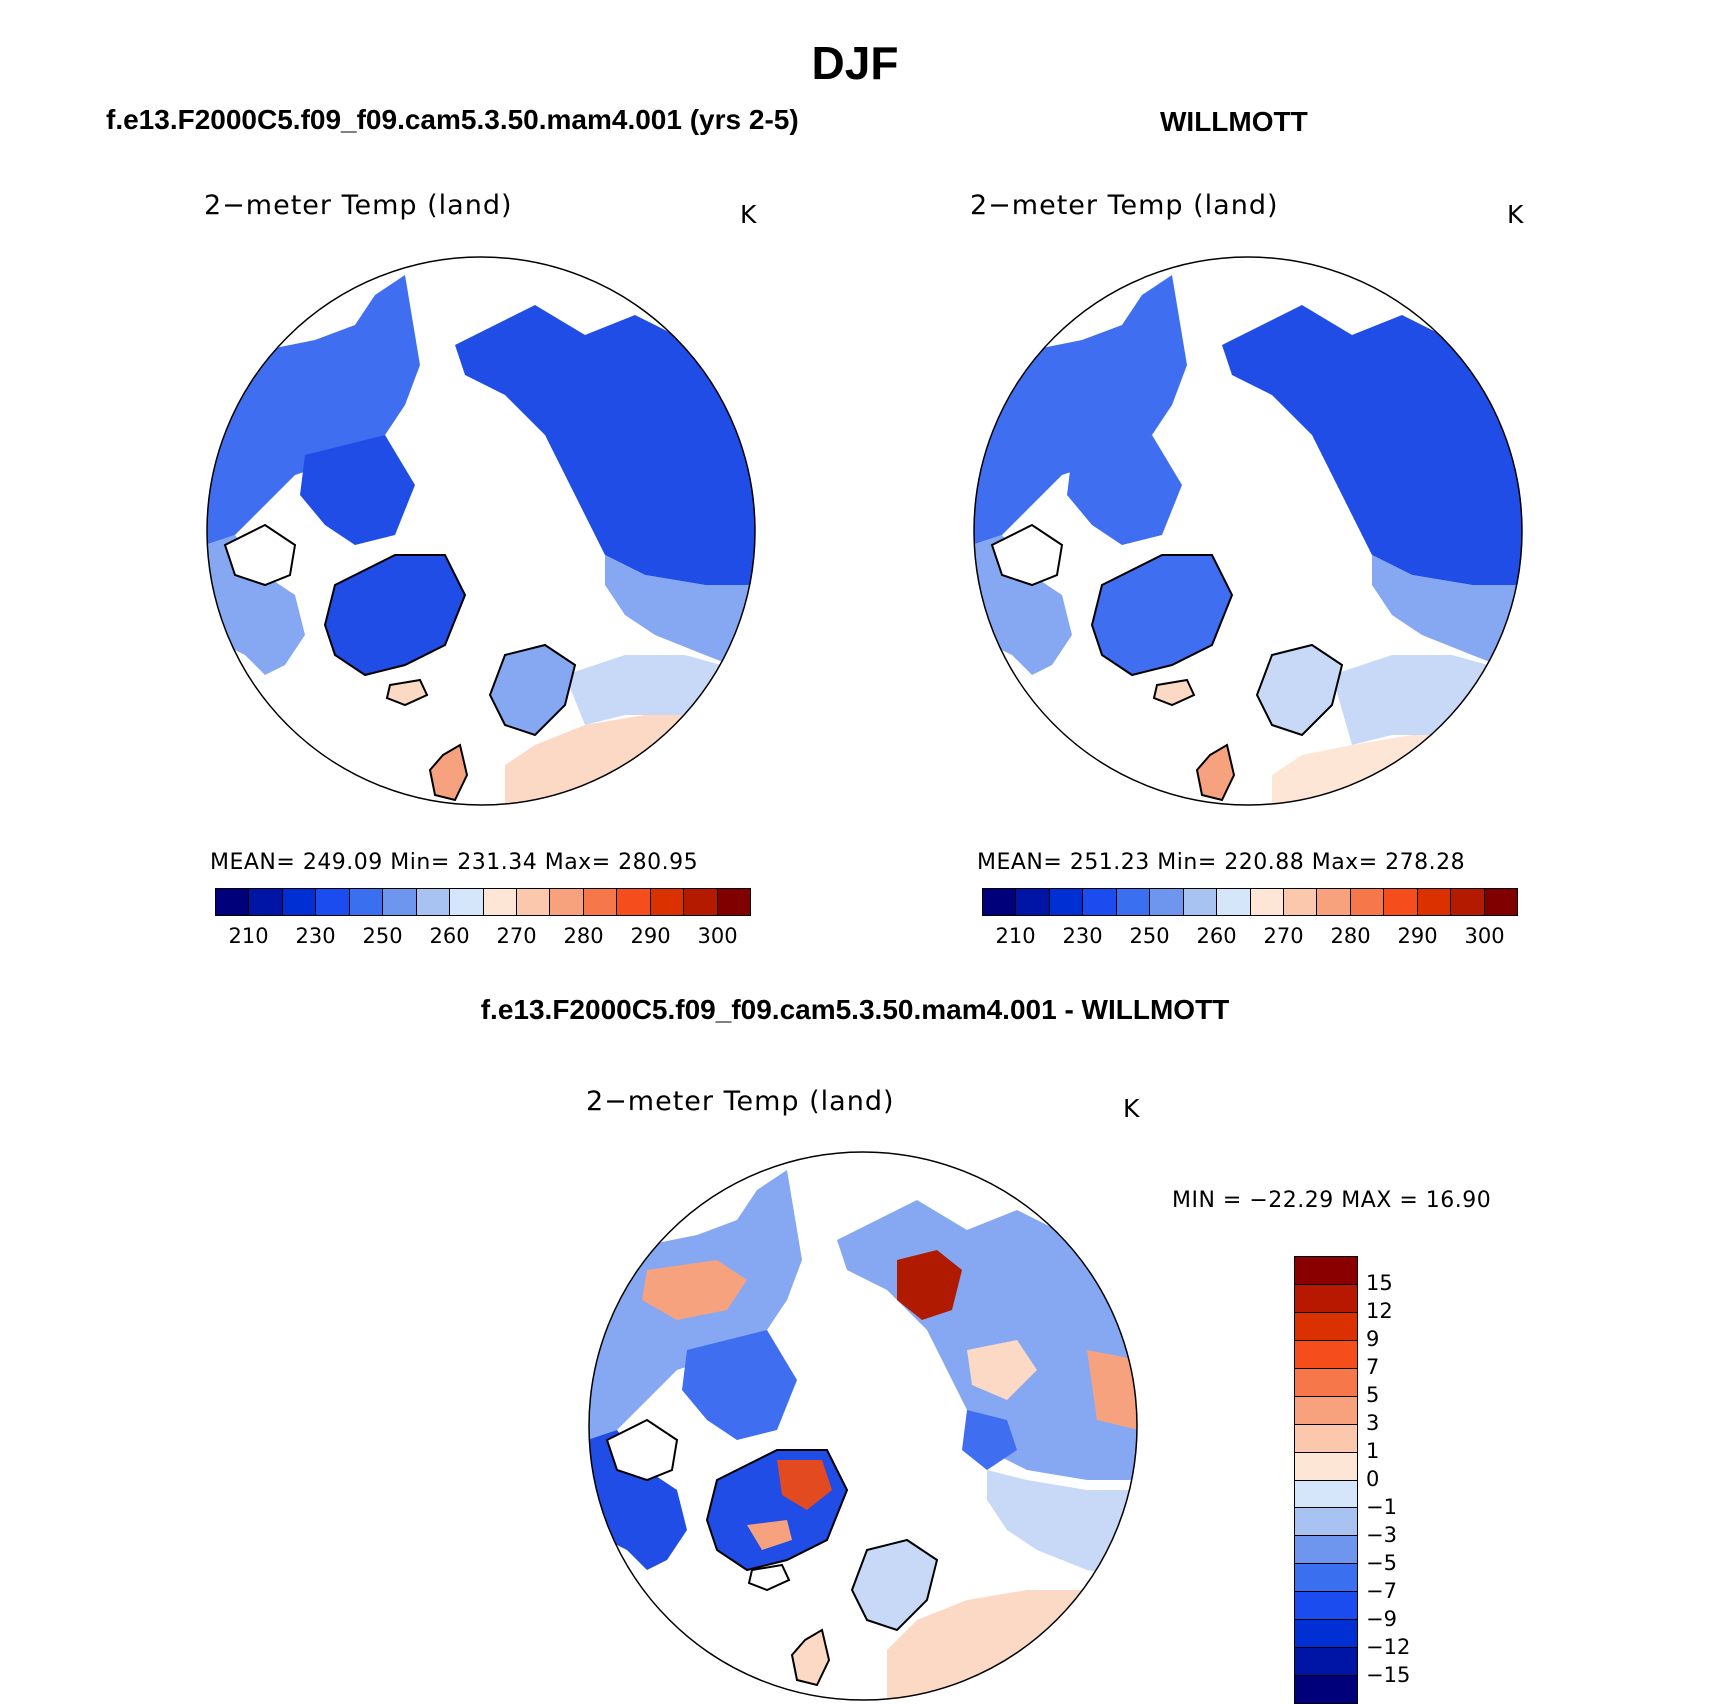 The height and width of the screenshot is (1704, 1710). Describe the element at coordinates (1162, 615) in the screenshot. I see `right-land-greenland` at that location.